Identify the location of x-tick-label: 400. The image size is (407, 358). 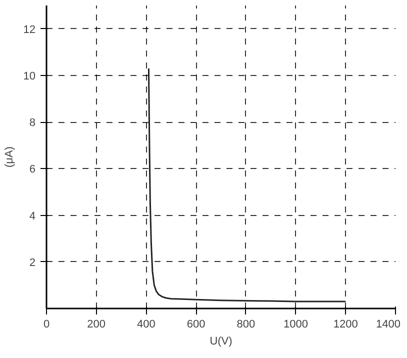
(146, 324).